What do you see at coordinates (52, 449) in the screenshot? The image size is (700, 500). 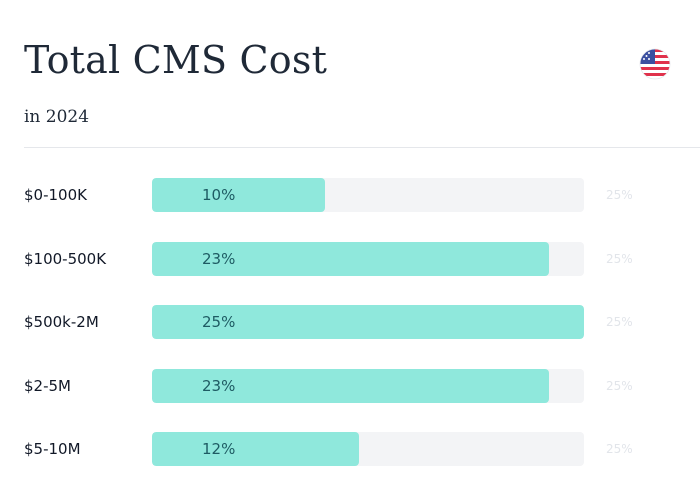 I see `category-label: $5-10M` at bounding box center [52, 449].